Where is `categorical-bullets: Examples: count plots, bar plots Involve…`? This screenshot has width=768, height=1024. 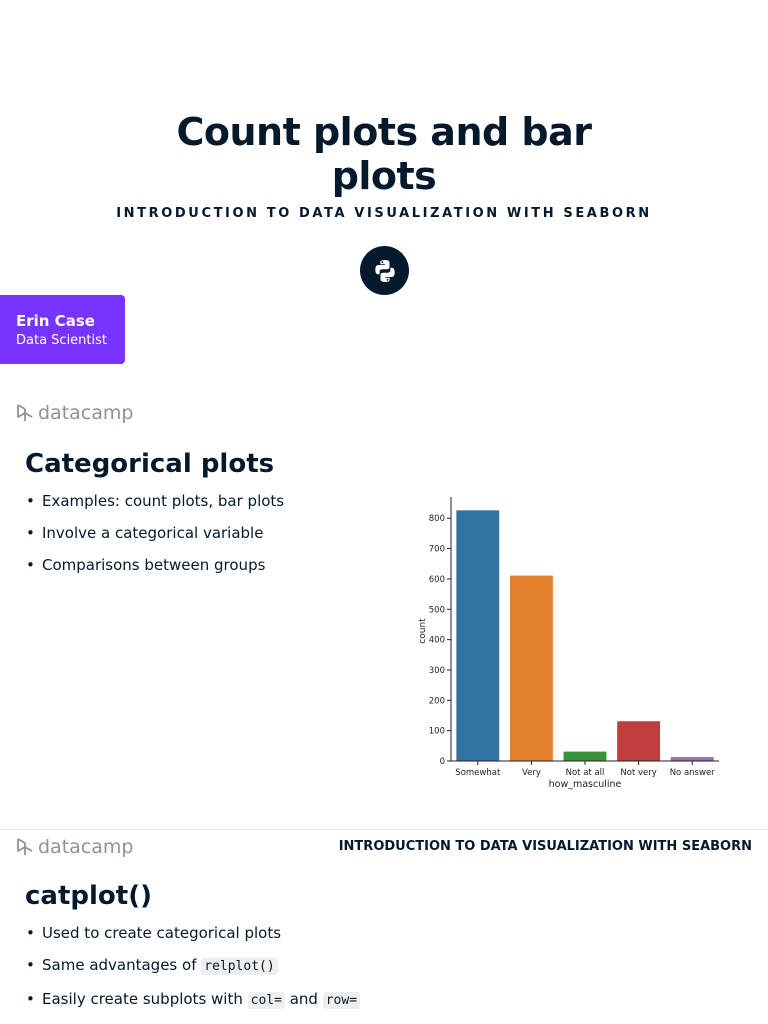 categorical-bullets: Examples: count plots, bar plots Involve… is located at coordinates (194, 533).